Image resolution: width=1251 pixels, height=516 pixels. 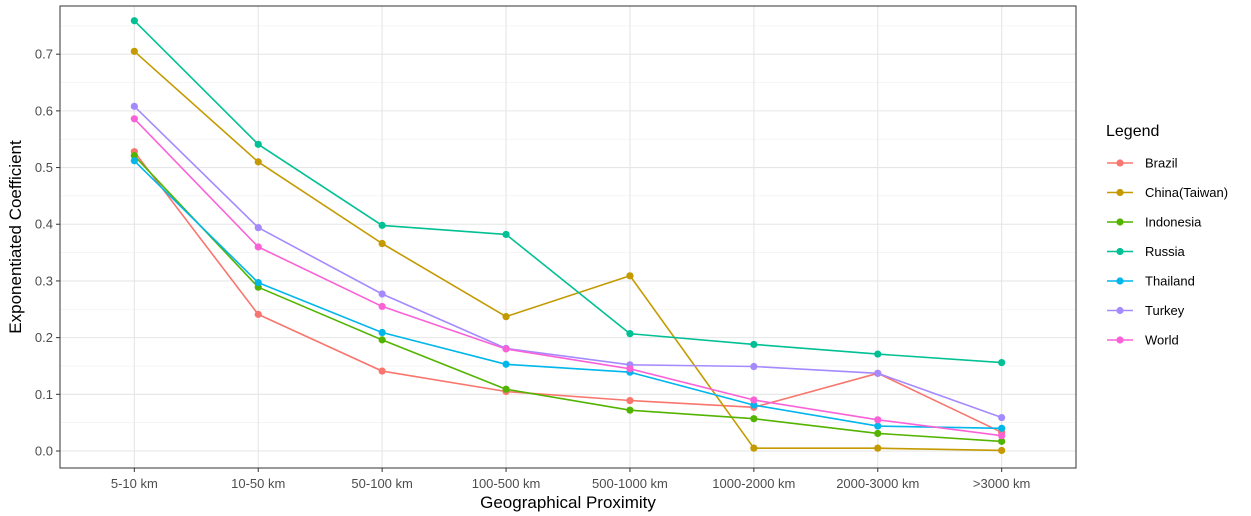 I want to click on x-tick-label: 100-500 km, so click(x=506, y=483).